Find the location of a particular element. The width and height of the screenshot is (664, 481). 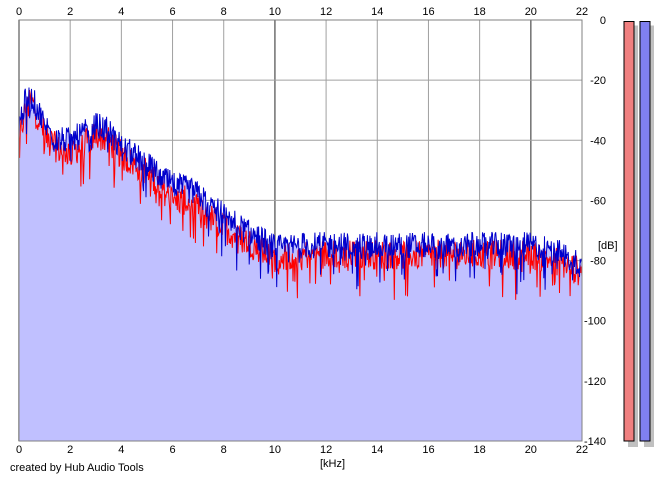

y-tick-label: -20 is located at coordinates (598, 81).